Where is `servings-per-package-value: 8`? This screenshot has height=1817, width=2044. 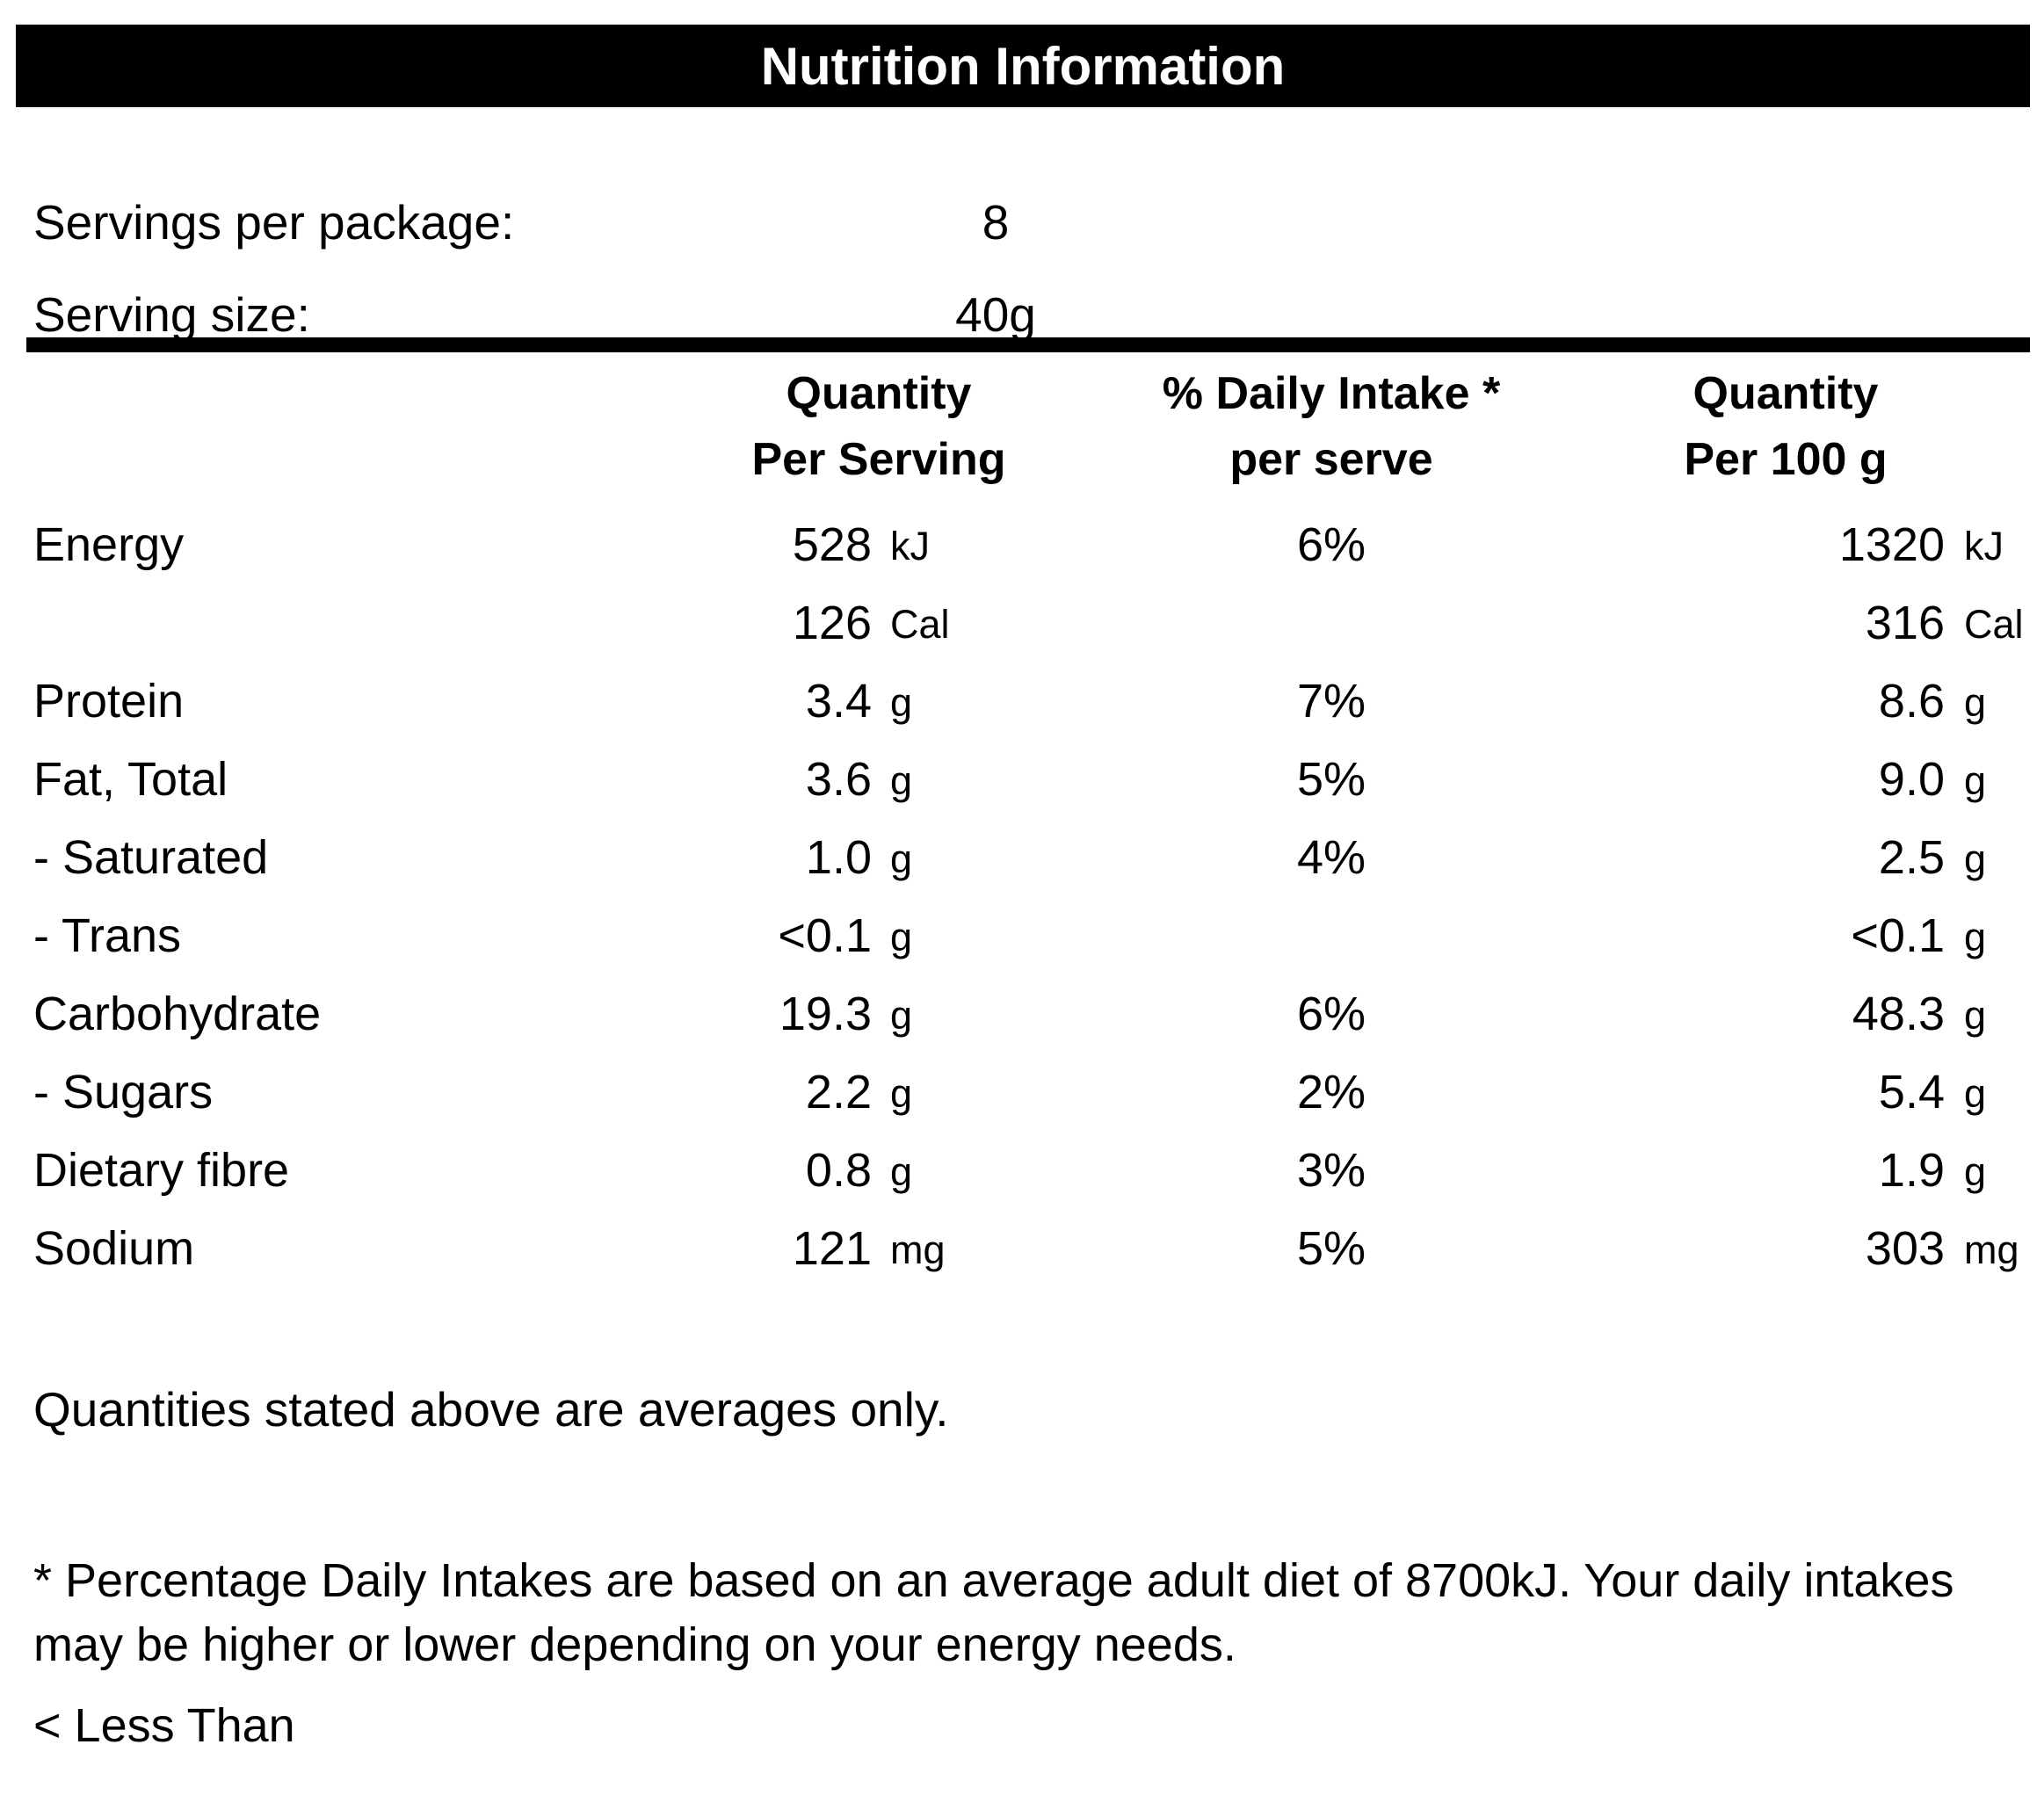
servings-per-package-value: 8 is located at coordinates (996, 222).